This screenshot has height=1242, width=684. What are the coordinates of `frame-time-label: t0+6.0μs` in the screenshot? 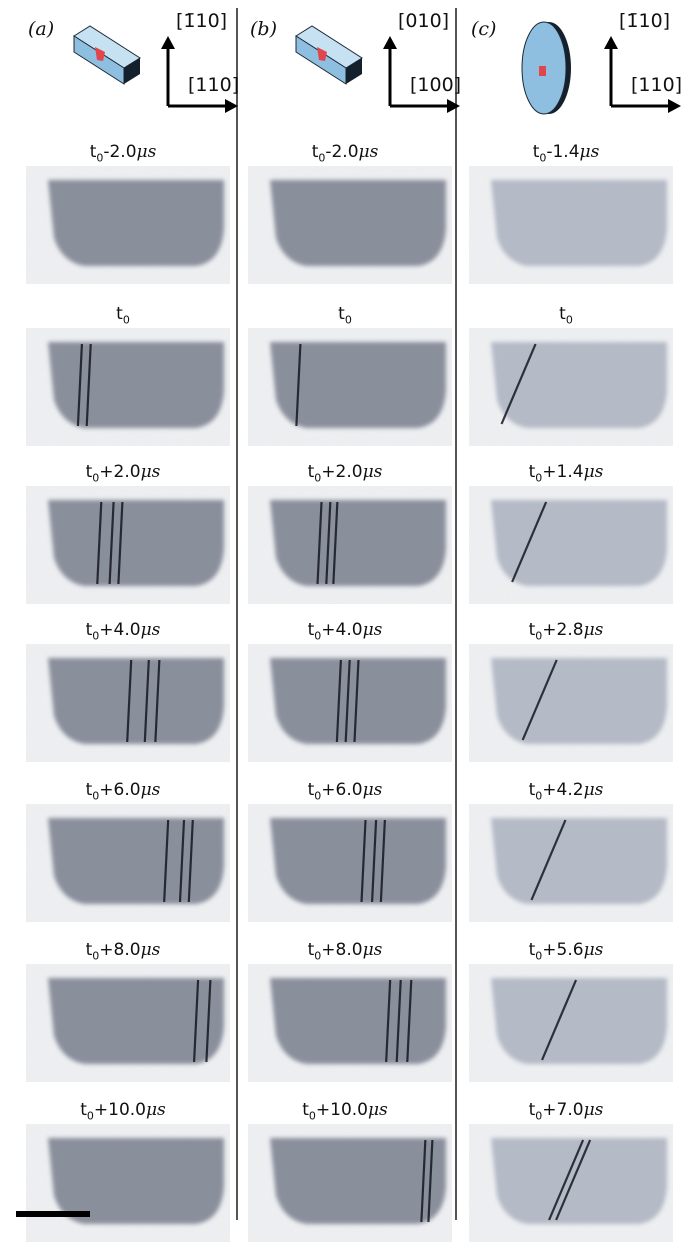 It's located at (345, 791).